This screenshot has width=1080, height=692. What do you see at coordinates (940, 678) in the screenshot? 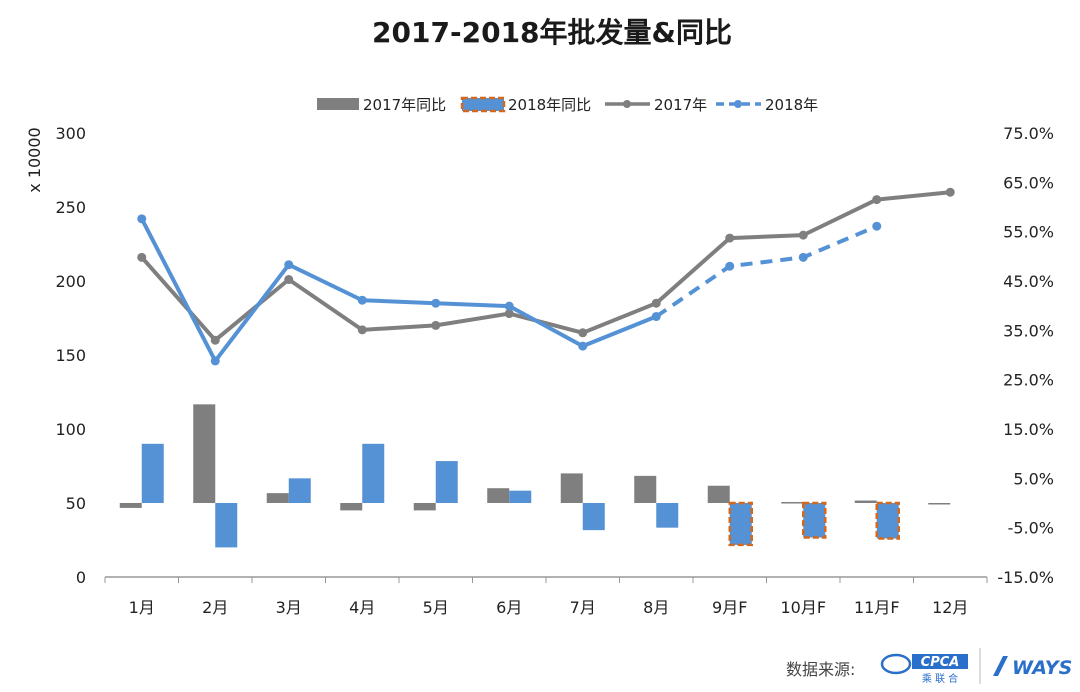
I see `cpca-logo-subtext: 乘 联 合` at bounding box center [940, 678].